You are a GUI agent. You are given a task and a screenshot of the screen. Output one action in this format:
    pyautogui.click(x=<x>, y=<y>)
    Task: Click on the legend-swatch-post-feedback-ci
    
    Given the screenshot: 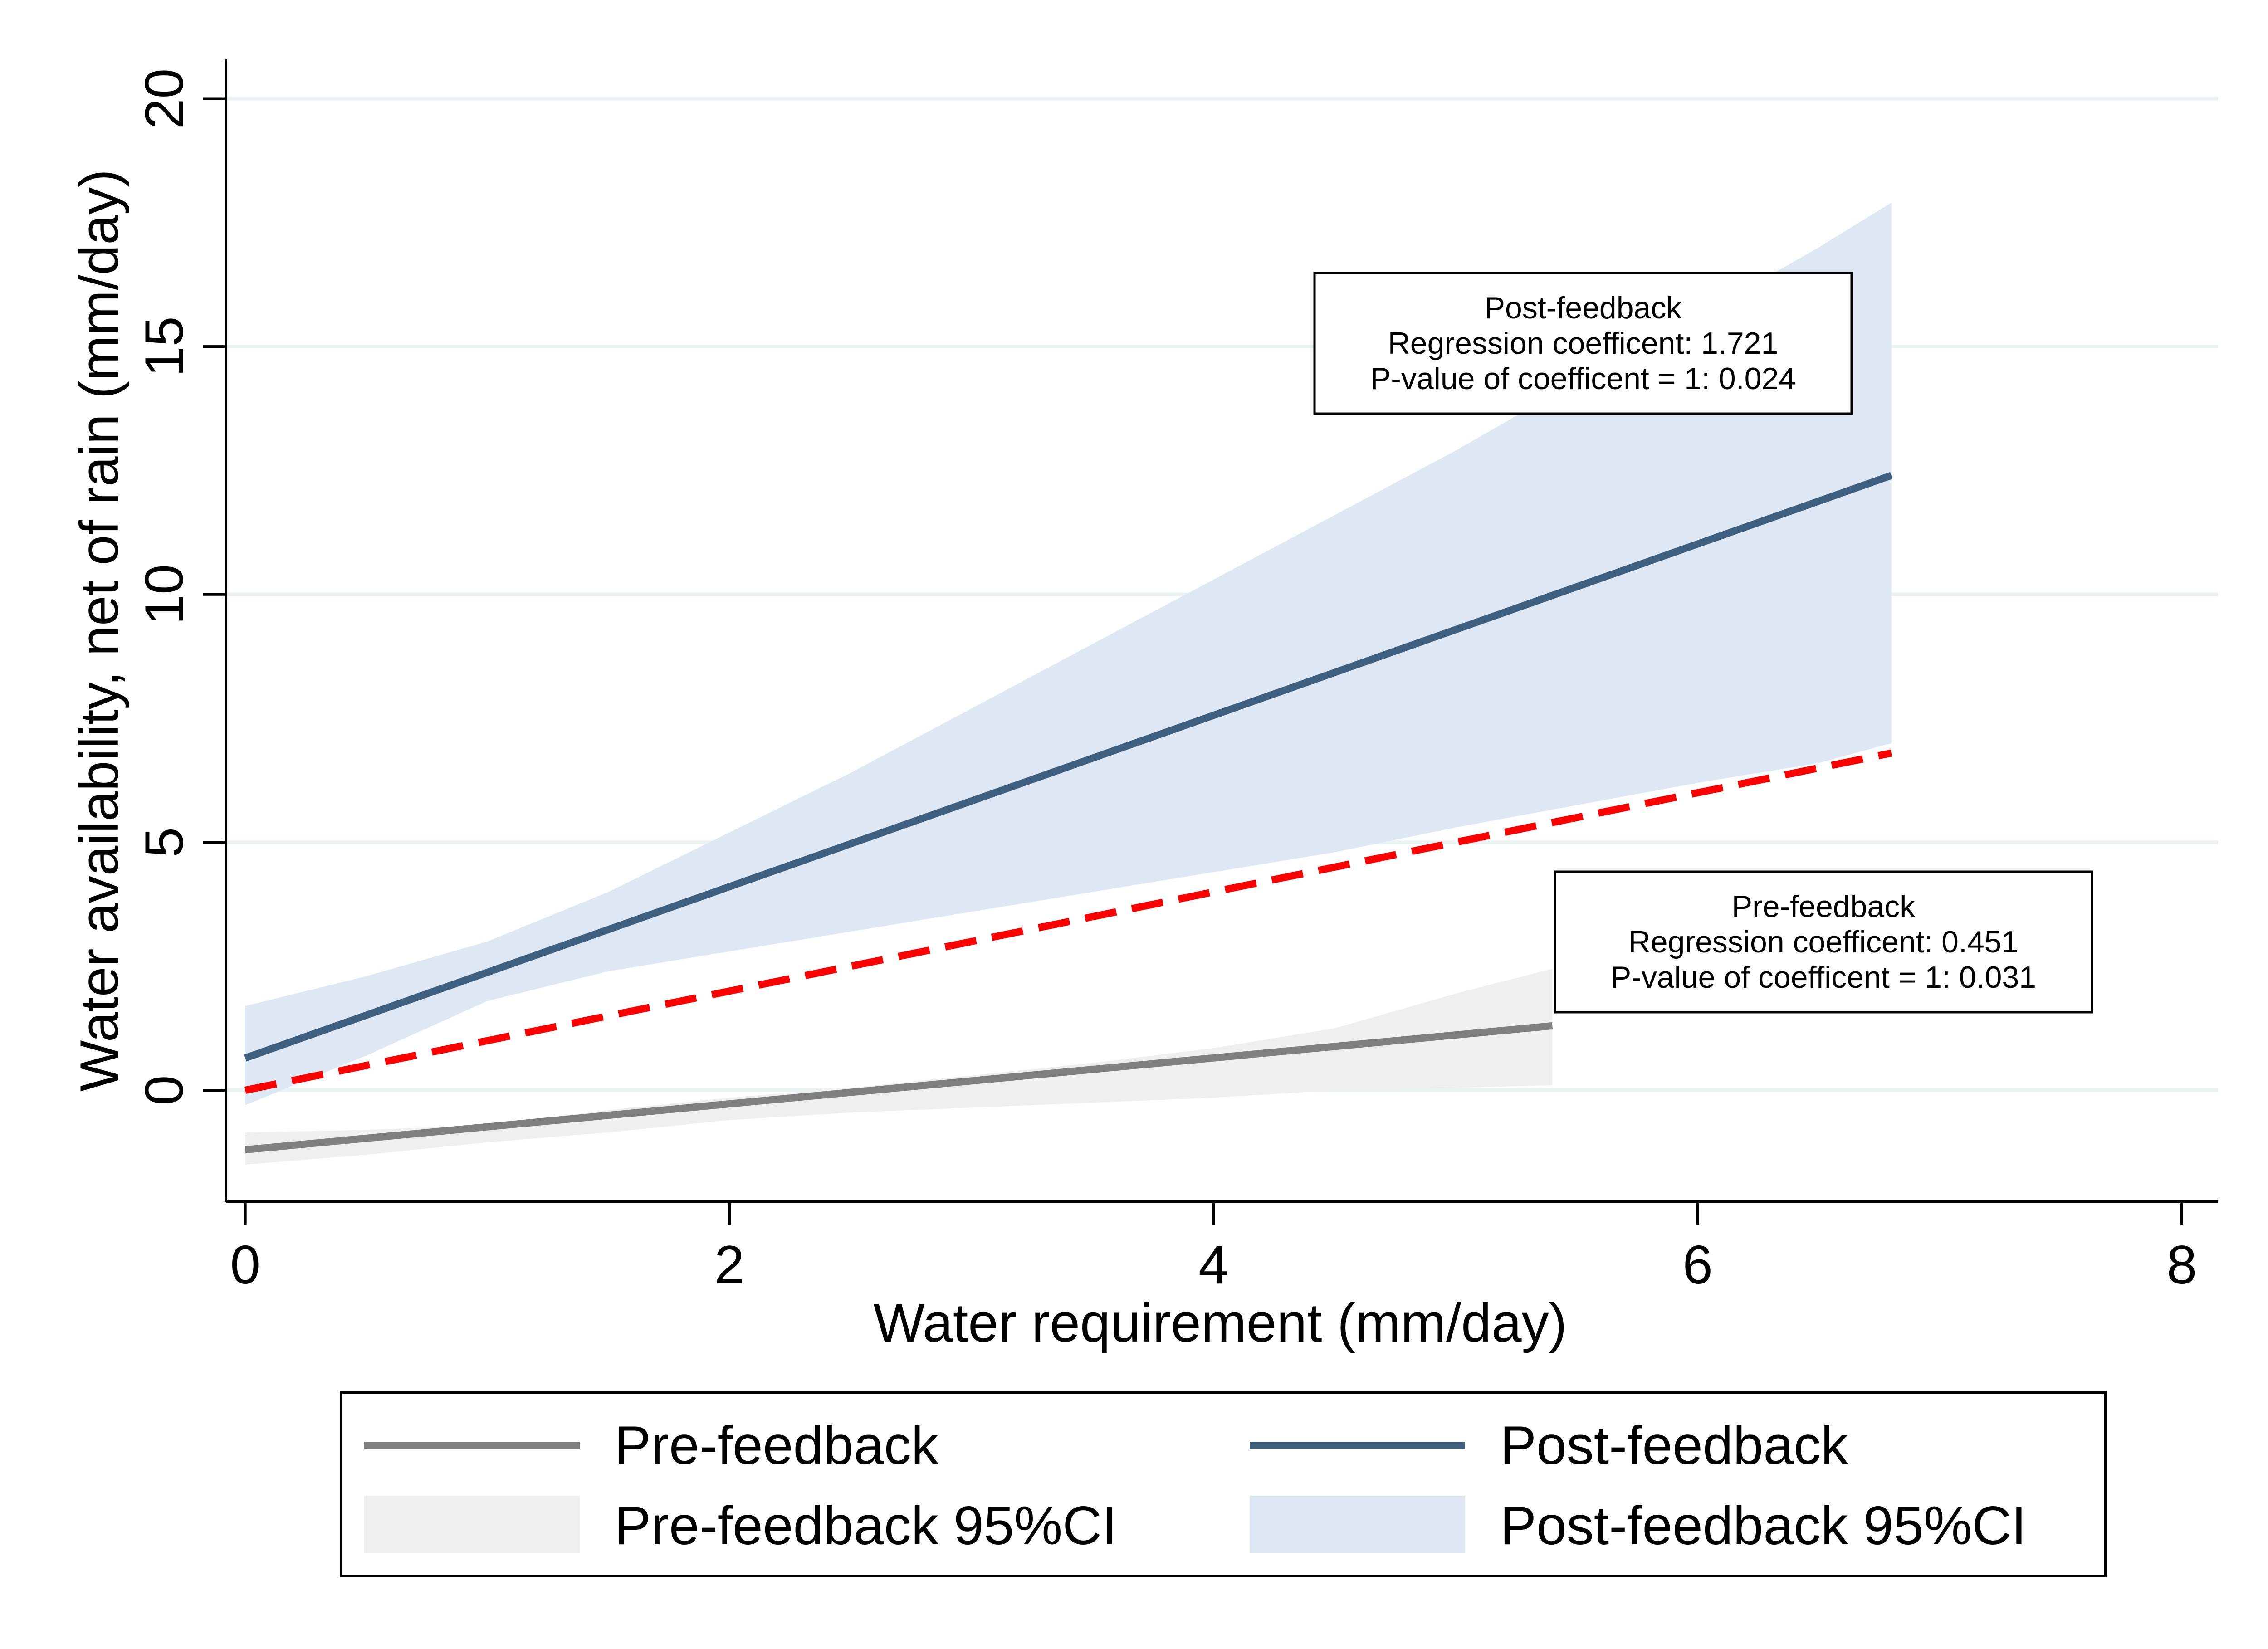 What is the action you would take?
    pyautogui.click(x=1358, y=1524)
    